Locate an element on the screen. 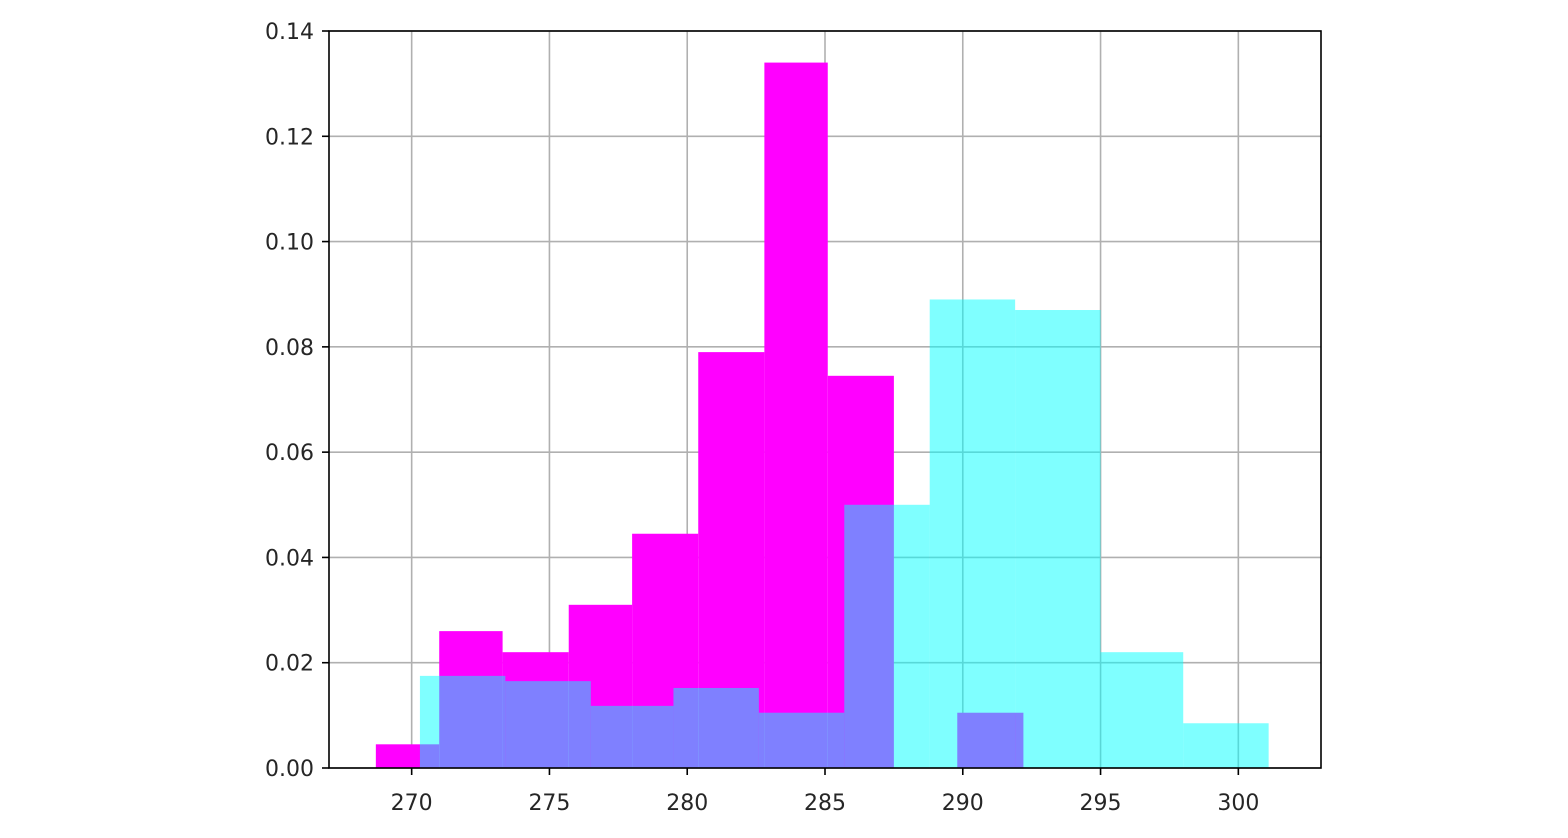 This screenshot has height=838, width=1568. y-tick-label: 0.04 is located at coordinates (289, 558).